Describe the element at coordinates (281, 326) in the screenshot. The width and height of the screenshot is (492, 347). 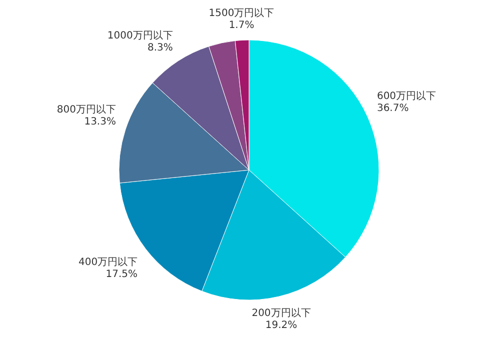
I see `data-label: 19.2%` at that location.